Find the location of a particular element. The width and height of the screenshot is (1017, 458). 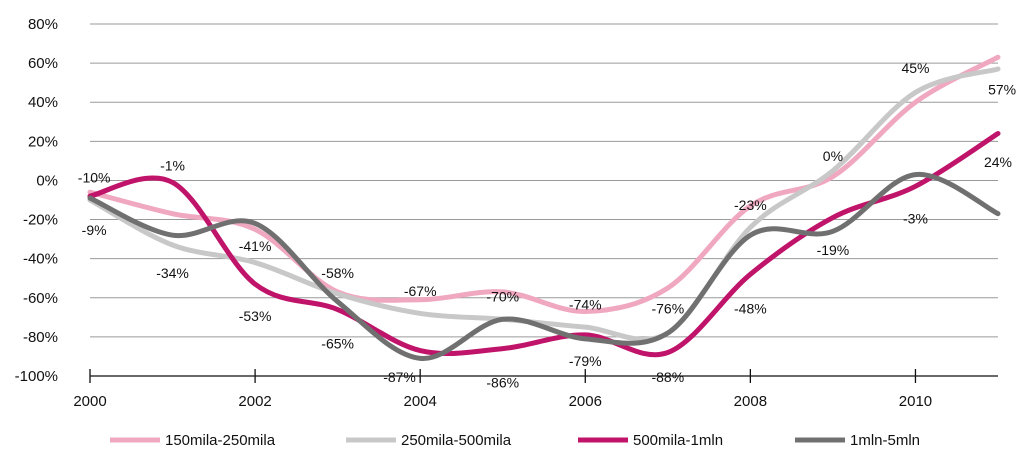

x-axis: 2000 2002 2004 2006 2008 2010 is located at coordinates (535, 389).